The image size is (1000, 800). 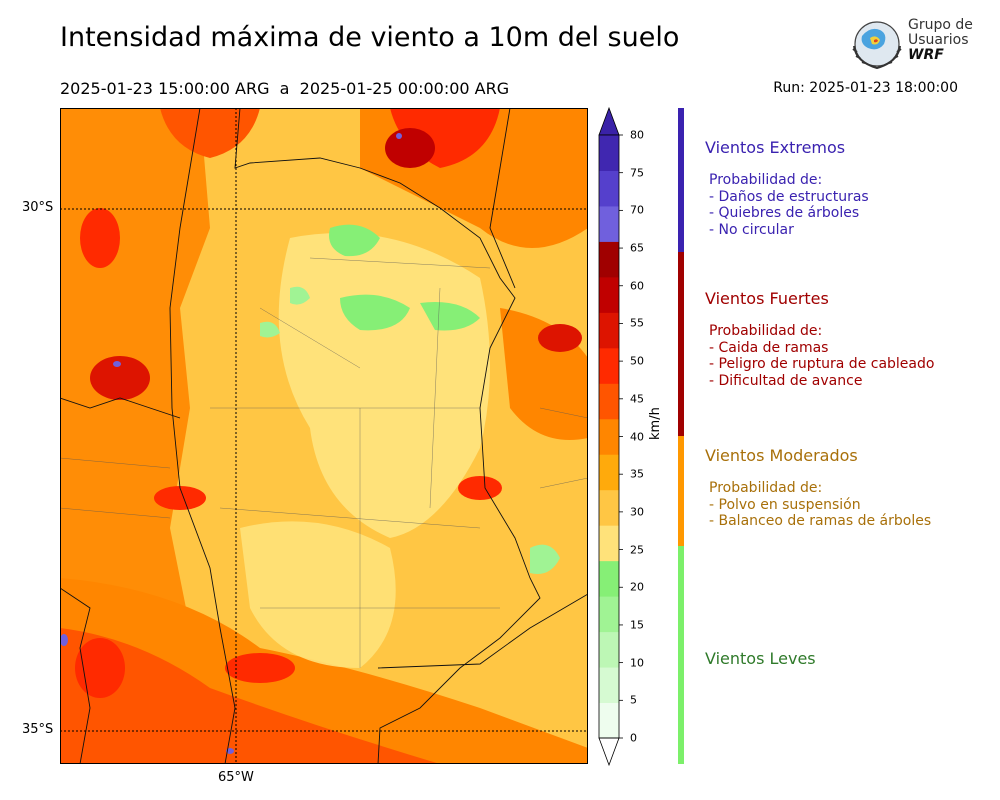 I want to click on colorbar-tick-label: 25, so click(x=637, y=550).